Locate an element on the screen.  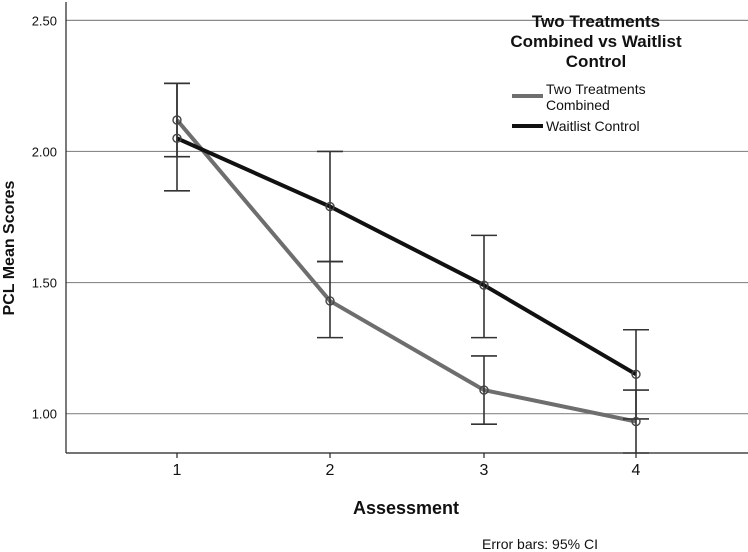
x-tick-label-2: 3 is located at coordinates (484, 470).